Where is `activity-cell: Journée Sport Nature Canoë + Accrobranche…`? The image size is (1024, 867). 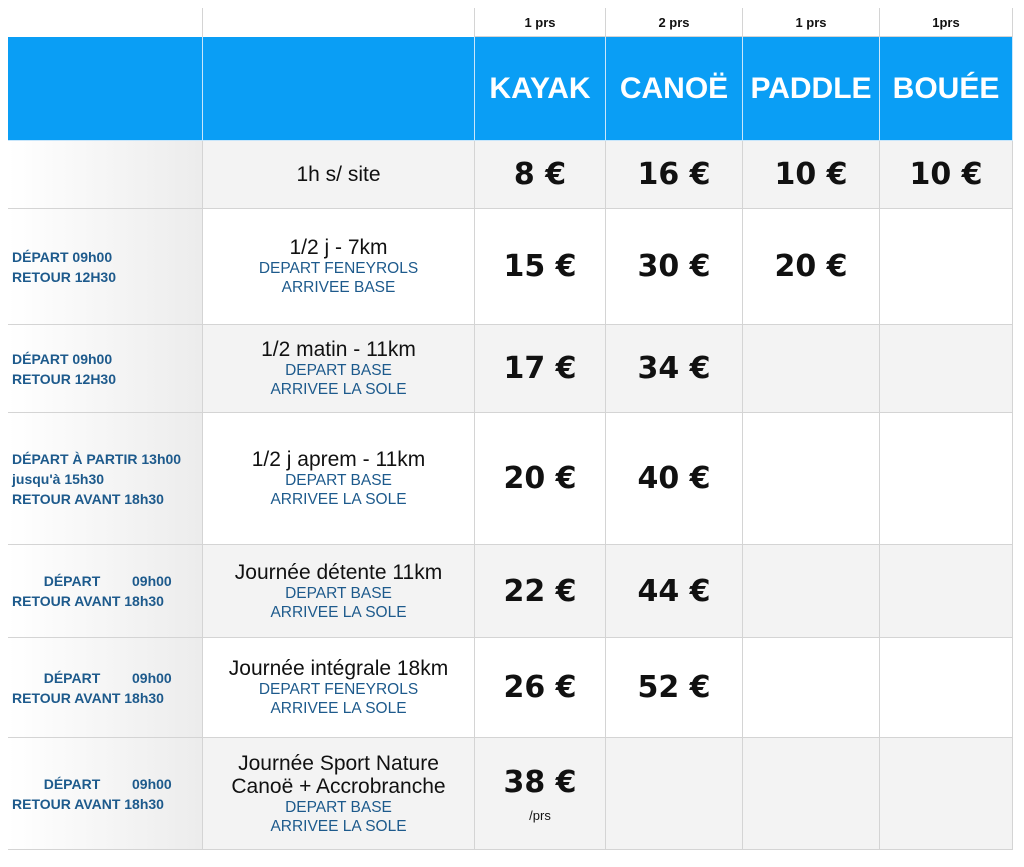 activity-cell: Journée Sport Nature Canoë + Accrobranche… is located at coordinates (339, 794).